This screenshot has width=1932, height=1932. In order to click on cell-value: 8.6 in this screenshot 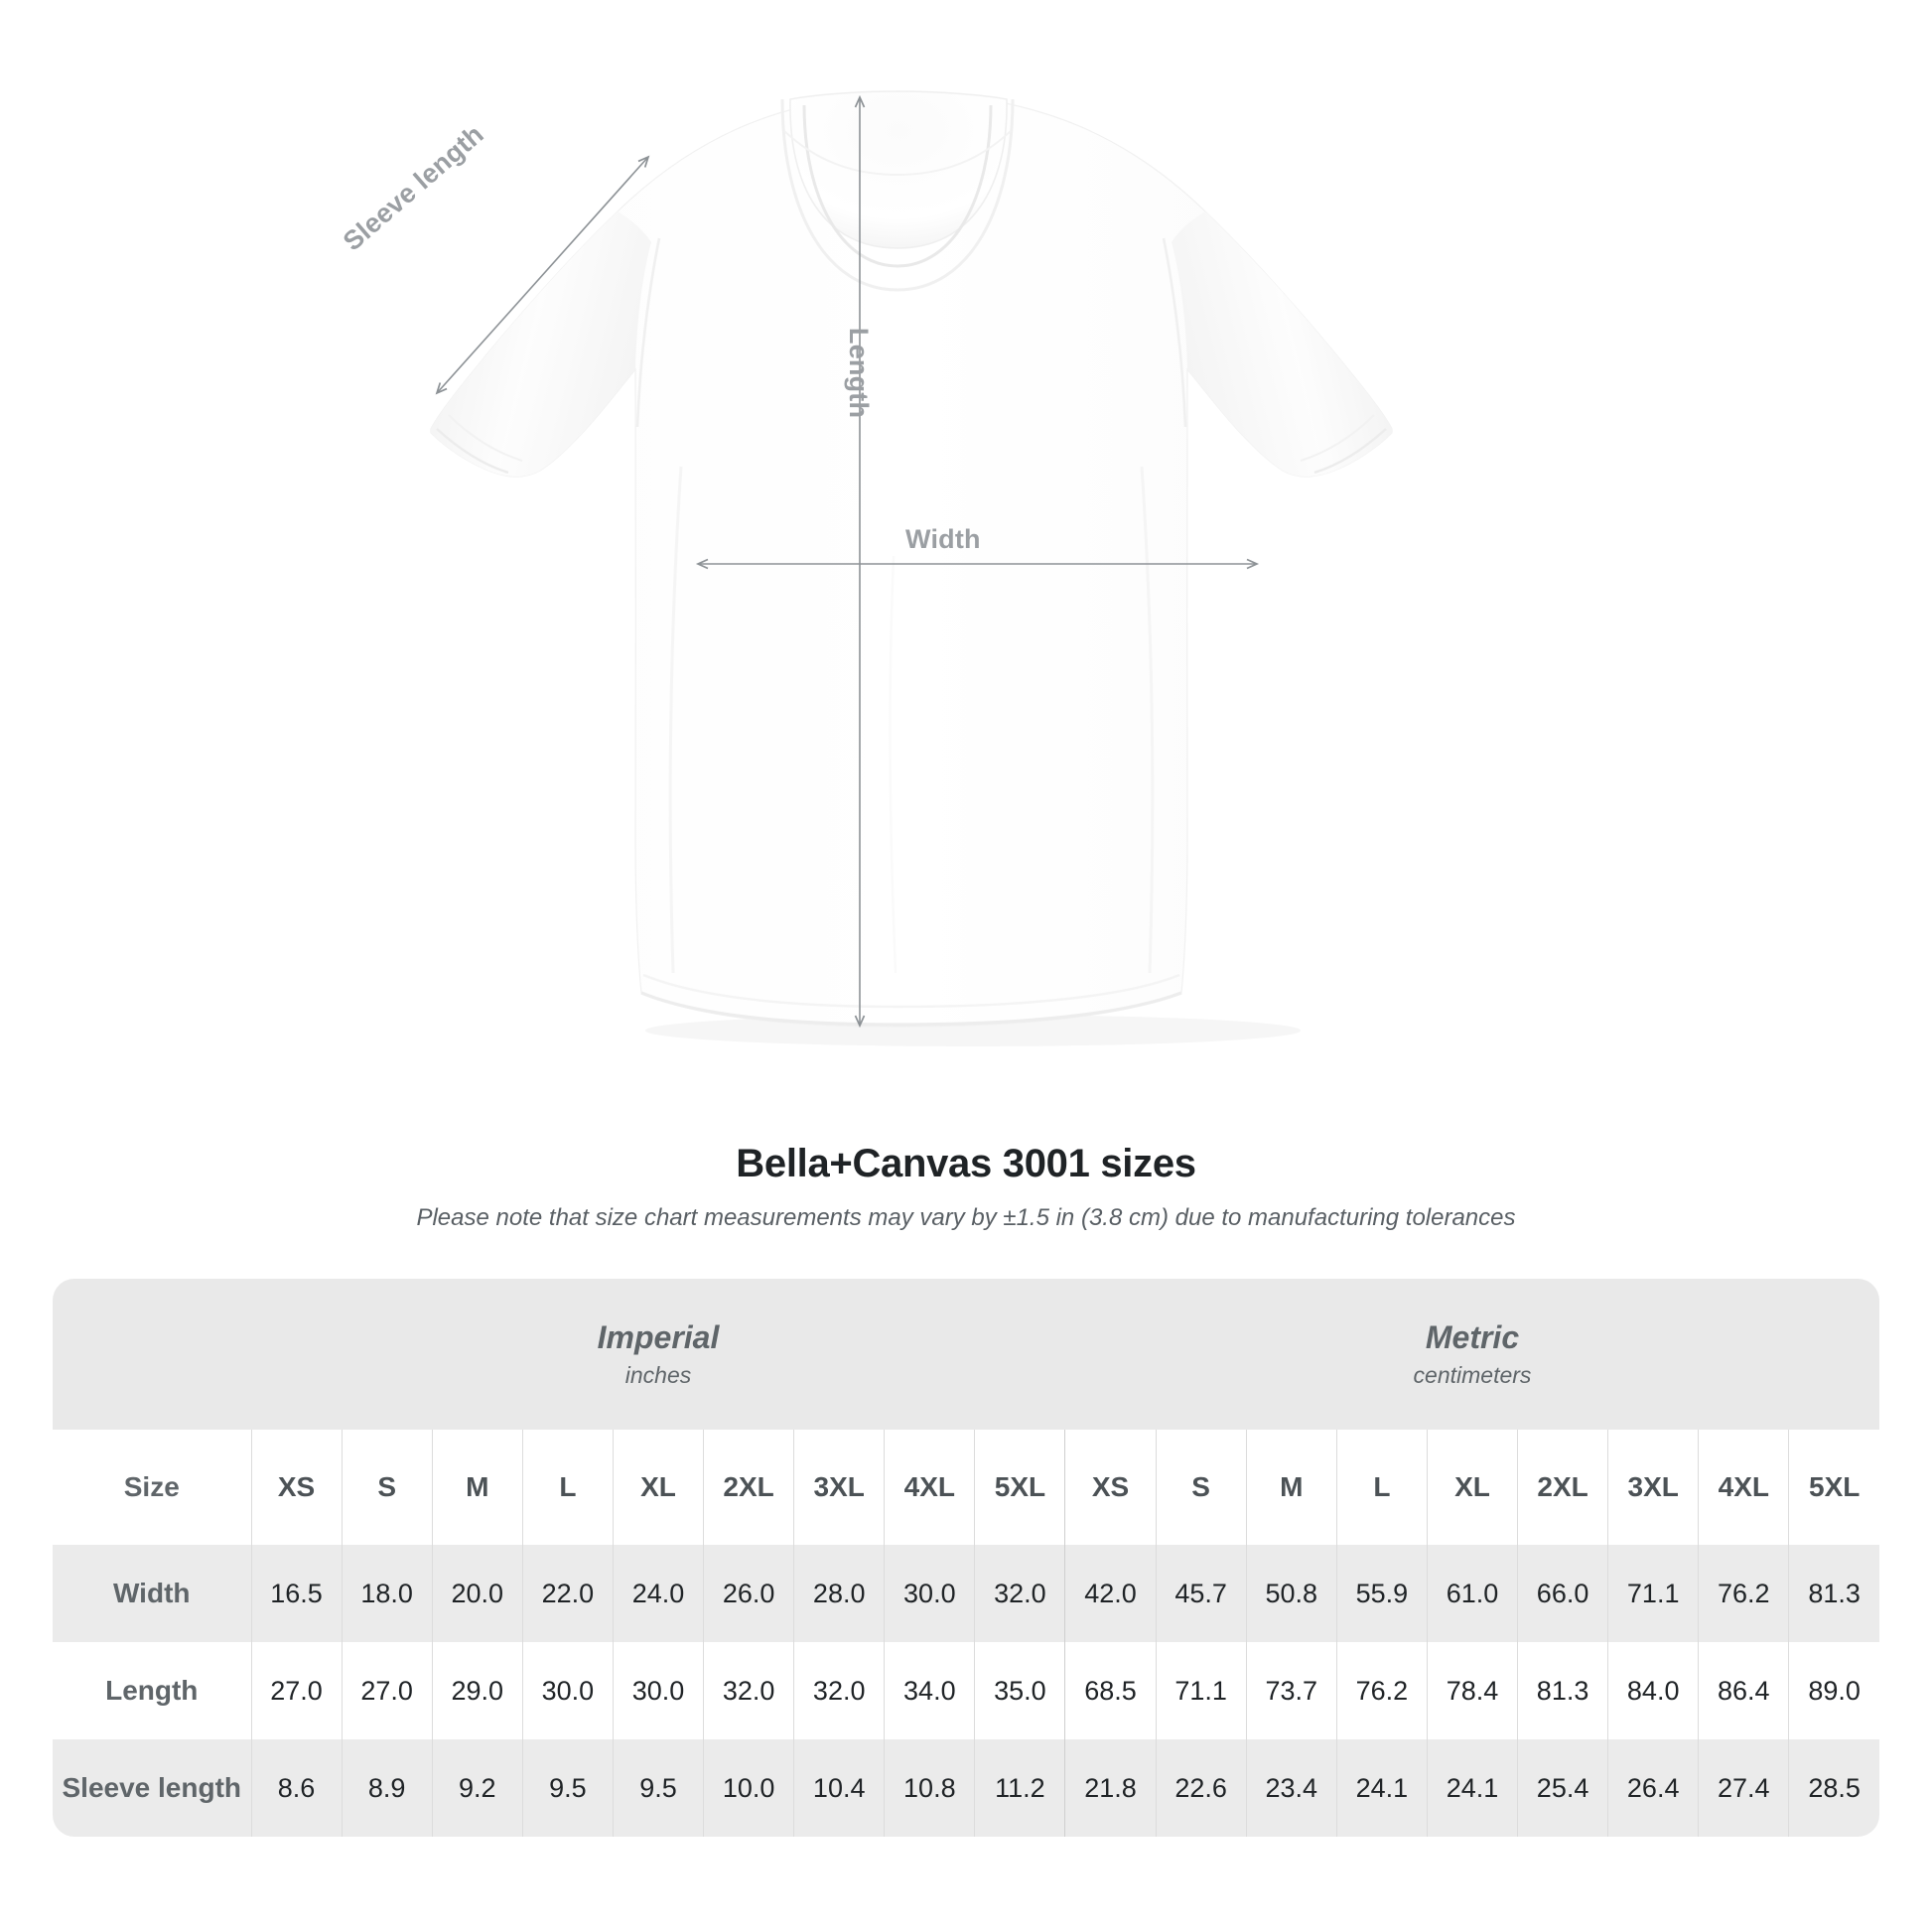, I will do `click(296, 1788)`.